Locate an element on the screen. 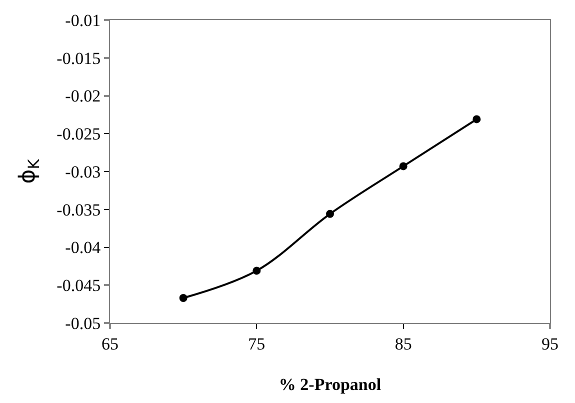 The width and height of the screenshot is (575, 403). y-tick-label: -0.045 is located at coordinates (78, 286).